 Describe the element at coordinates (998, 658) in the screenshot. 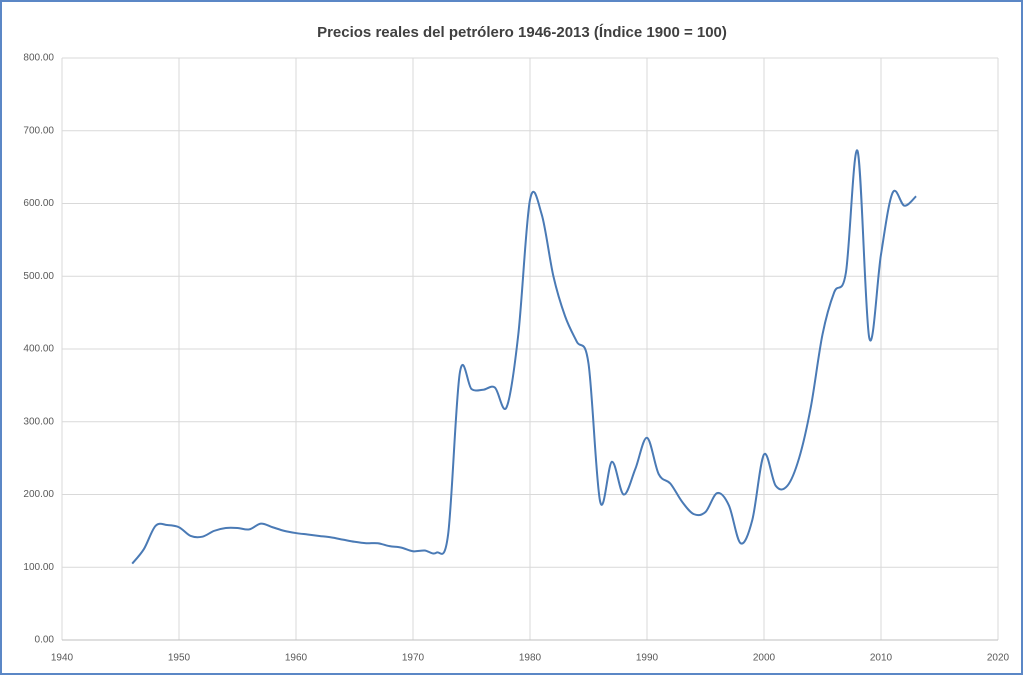

I see `x-tick-label: 2020` at that location.